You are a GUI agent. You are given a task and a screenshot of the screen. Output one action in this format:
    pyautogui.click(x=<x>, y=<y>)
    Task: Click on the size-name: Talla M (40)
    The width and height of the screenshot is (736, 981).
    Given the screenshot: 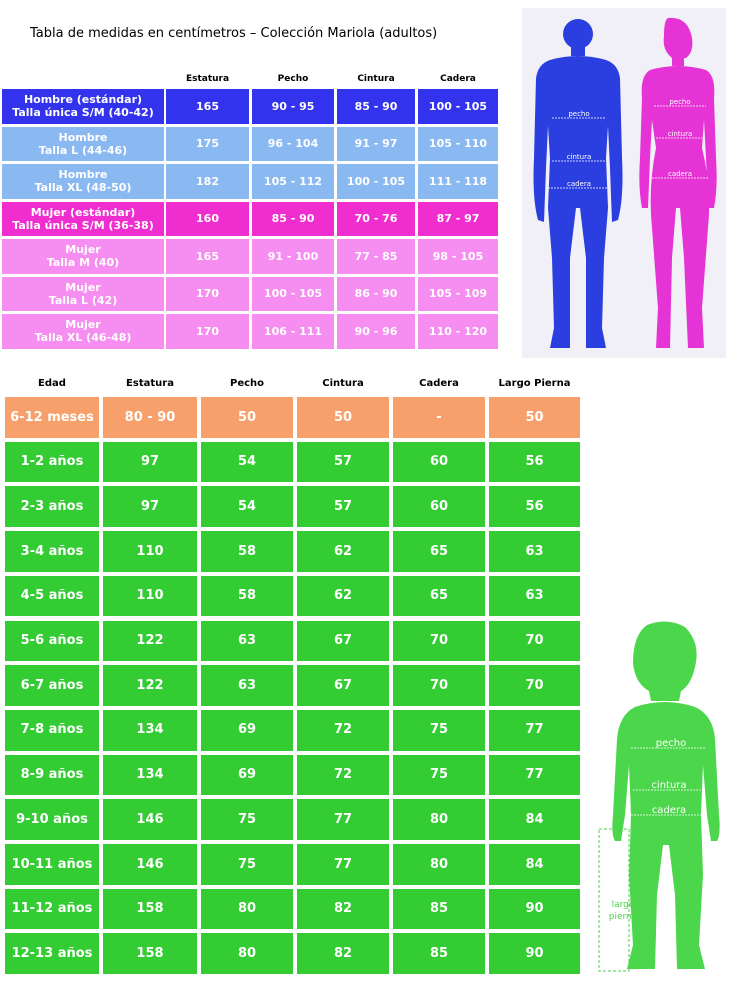 What is the action you would take?
    pyautogui.click(x=83, y=263)
    